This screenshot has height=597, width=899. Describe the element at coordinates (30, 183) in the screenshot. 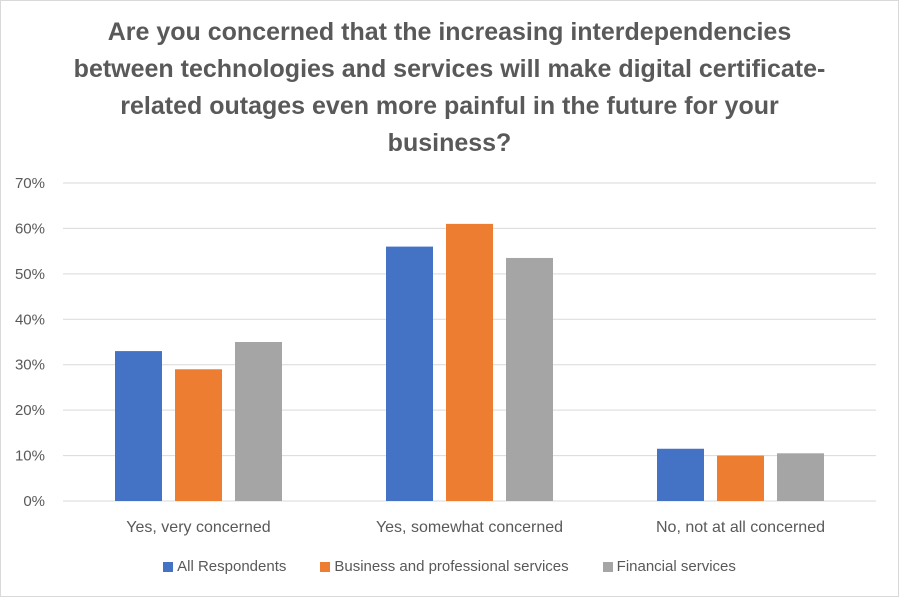

I see `y-tick-label: 70%` at that location.